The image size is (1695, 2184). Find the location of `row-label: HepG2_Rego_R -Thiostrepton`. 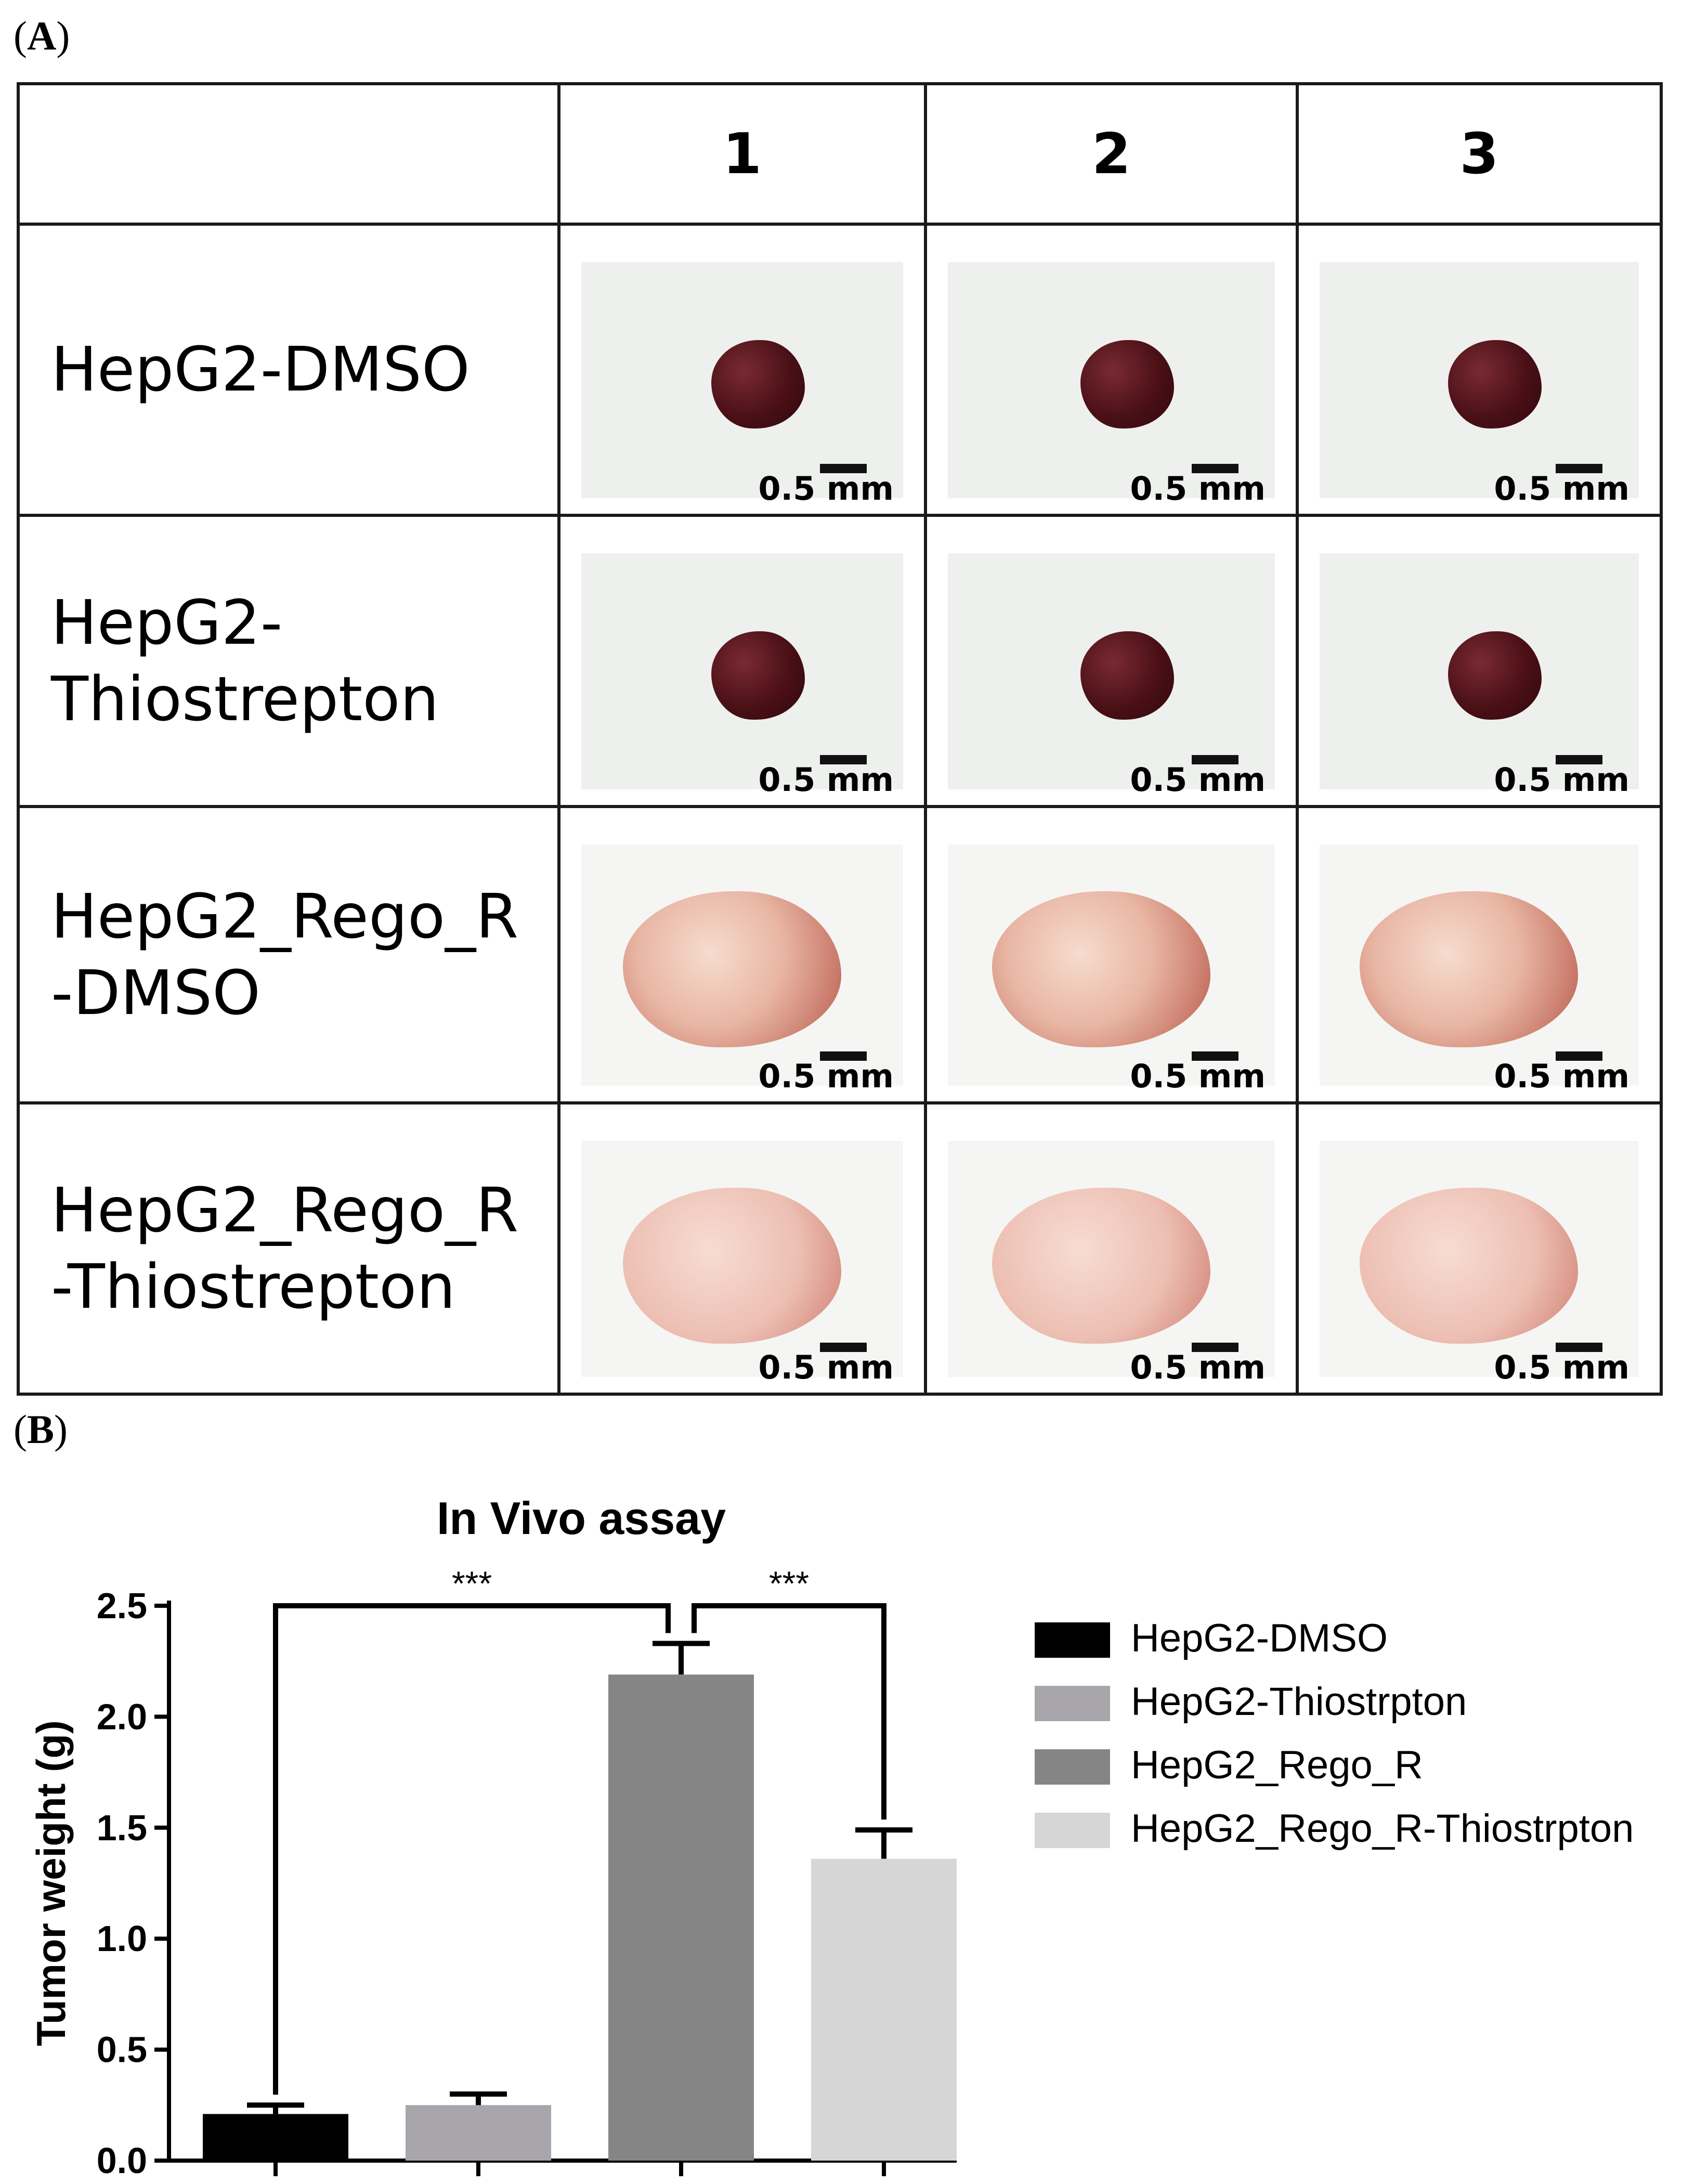

row-label: HepG2_Rego_R -Thiostrepton is located at coordinates (288, 1248).